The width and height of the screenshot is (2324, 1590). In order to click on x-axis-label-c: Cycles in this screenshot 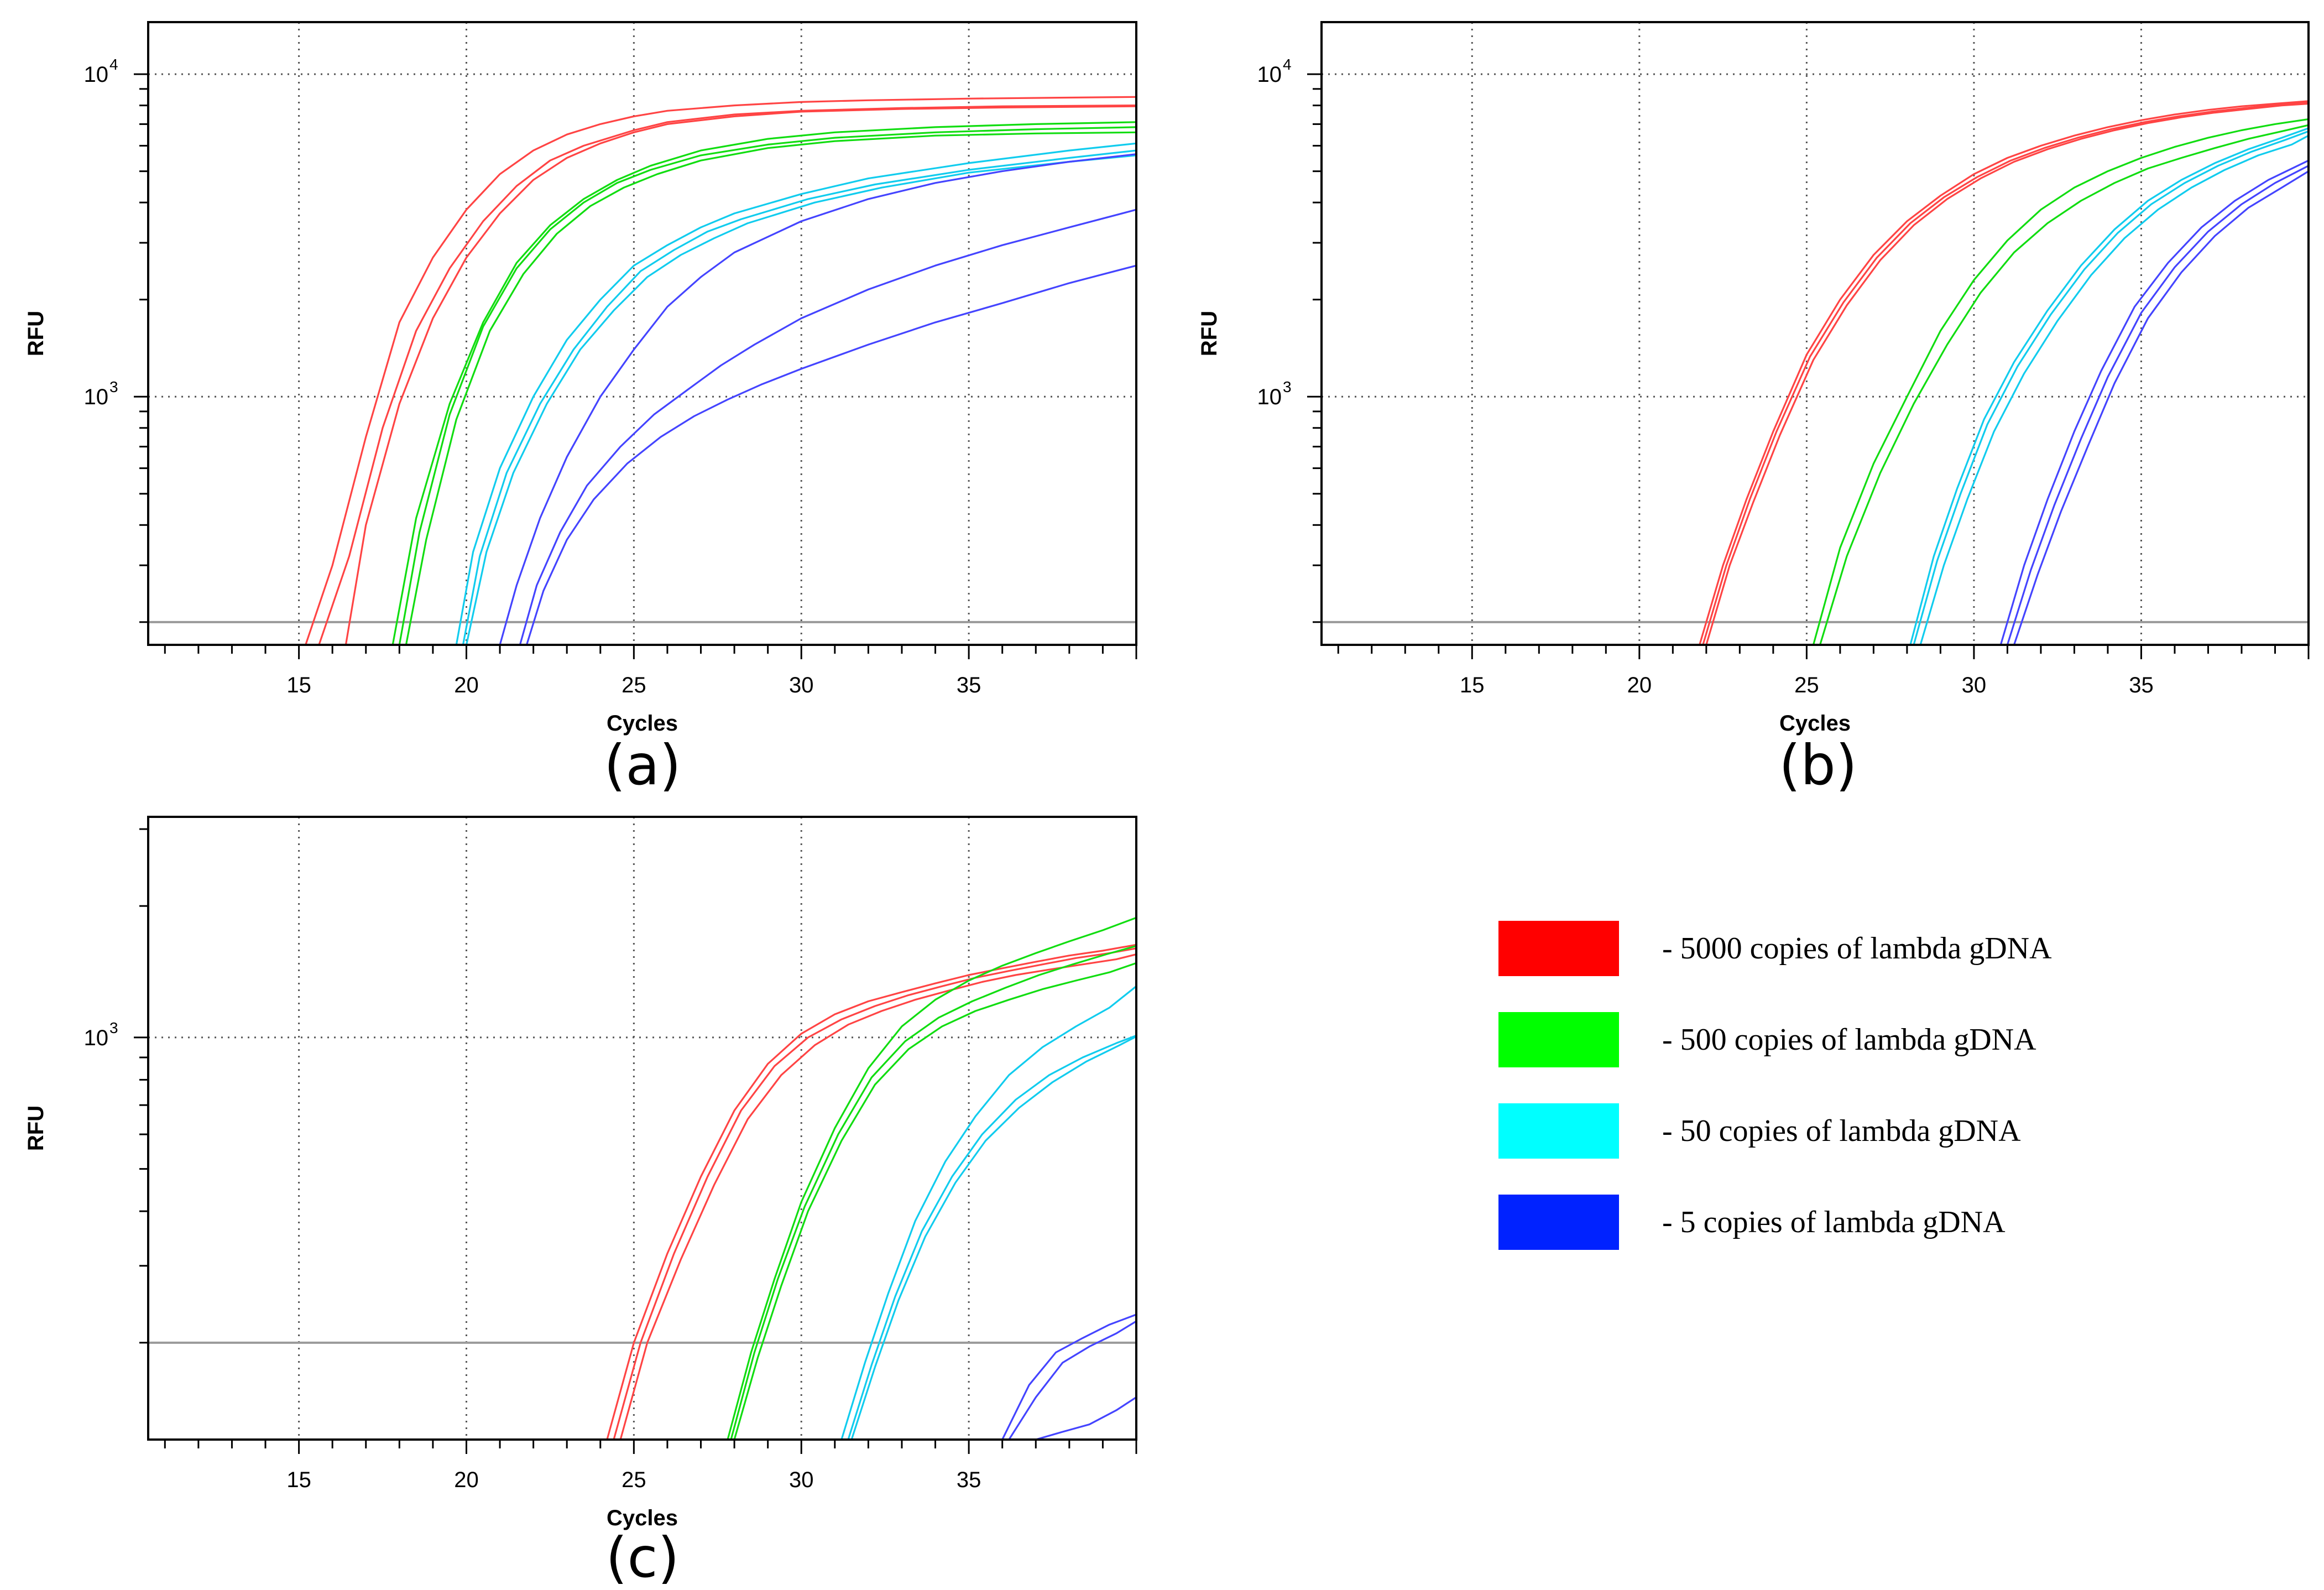, I will do `click(642, 1518)`.